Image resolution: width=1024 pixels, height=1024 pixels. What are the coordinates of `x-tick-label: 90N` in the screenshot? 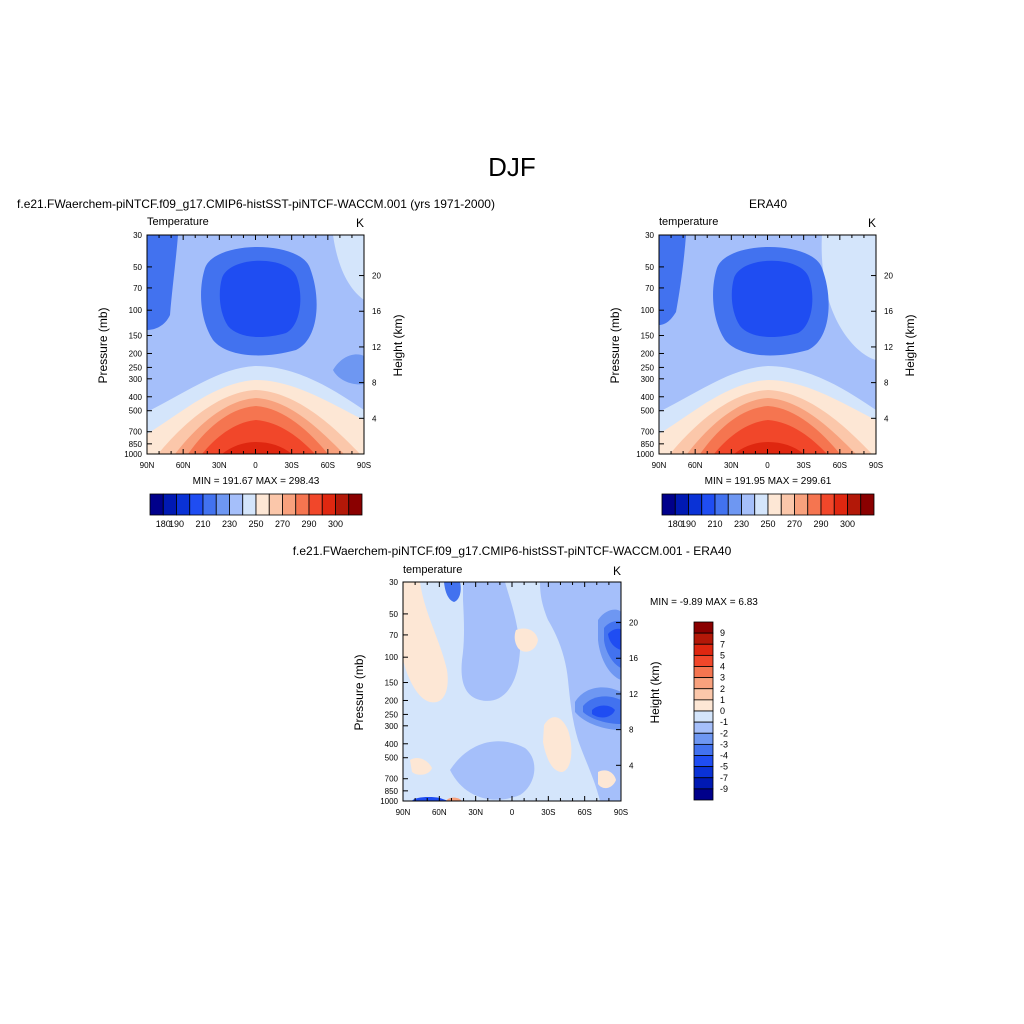 It's located at (147, 465).